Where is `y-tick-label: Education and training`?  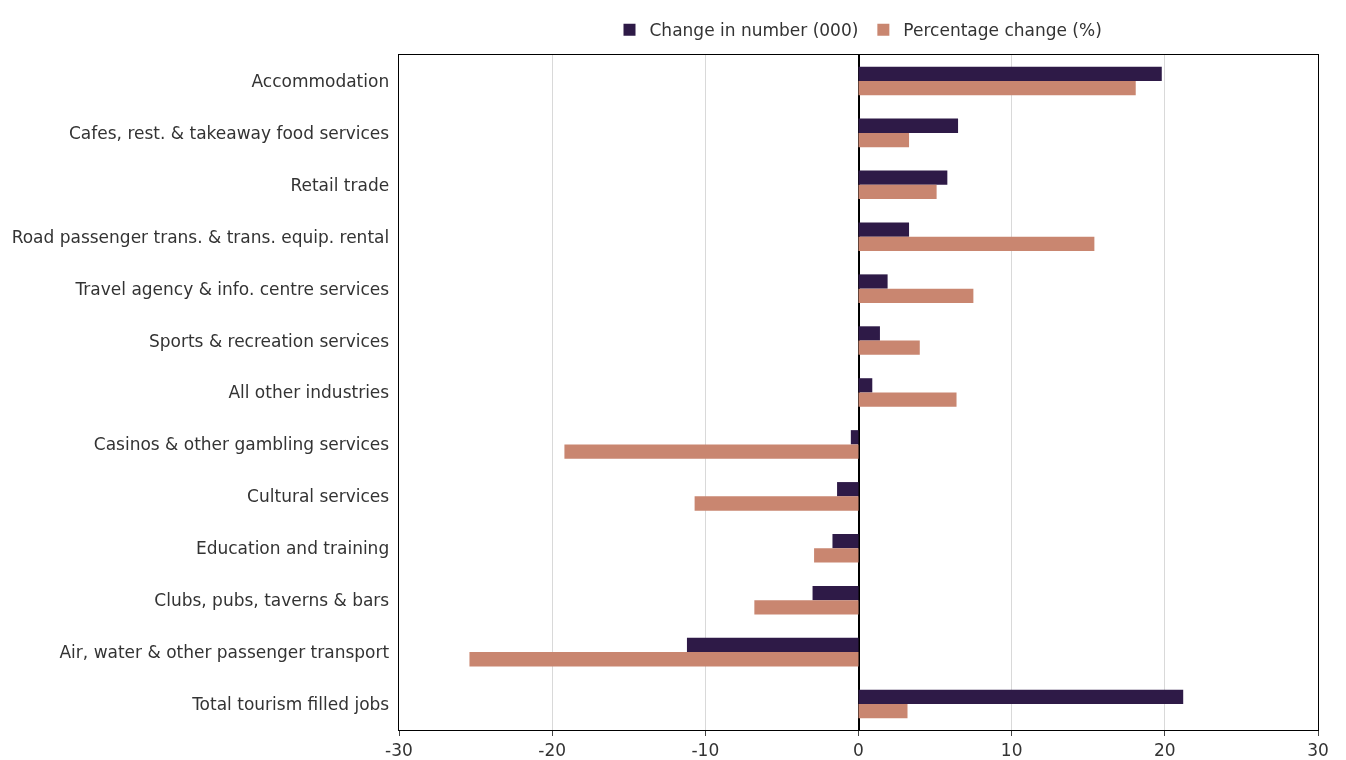
y-tick-label: Education and training is located at coordinates (295, 548).